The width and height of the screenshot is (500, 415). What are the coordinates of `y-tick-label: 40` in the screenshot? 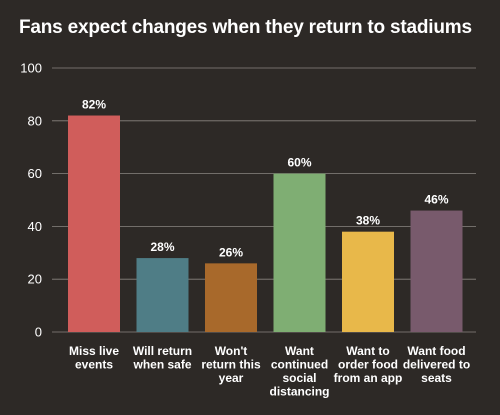 It's located at (35, 226).